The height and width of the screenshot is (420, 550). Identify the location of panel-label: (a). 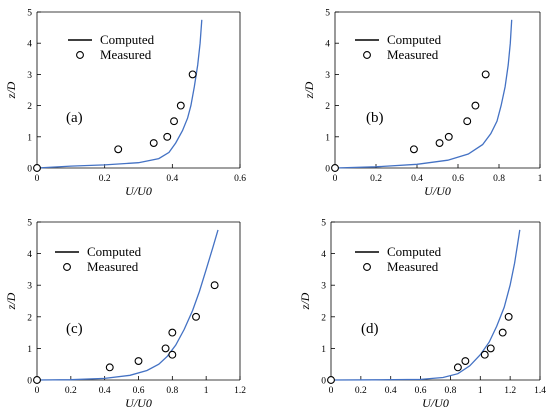
(74, 118).